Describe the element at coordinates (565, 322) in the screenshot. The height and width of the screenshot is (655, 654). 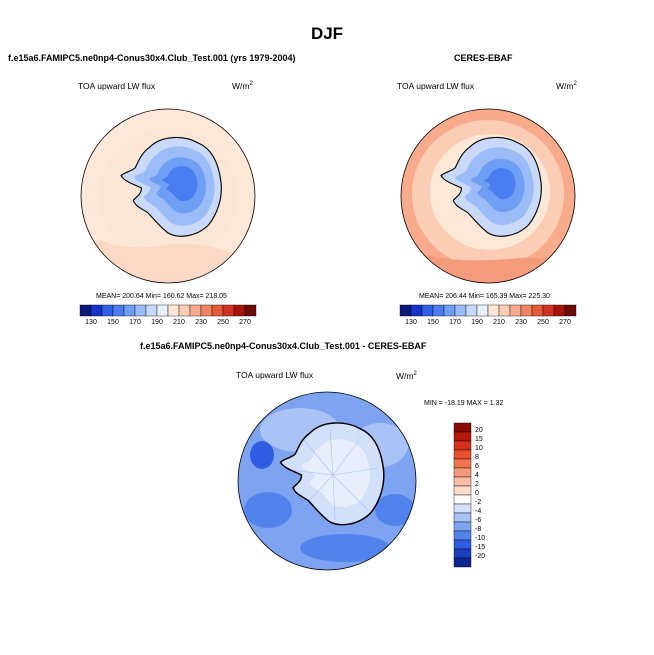
I see `obs-colorbar-tick: 270` at that location.